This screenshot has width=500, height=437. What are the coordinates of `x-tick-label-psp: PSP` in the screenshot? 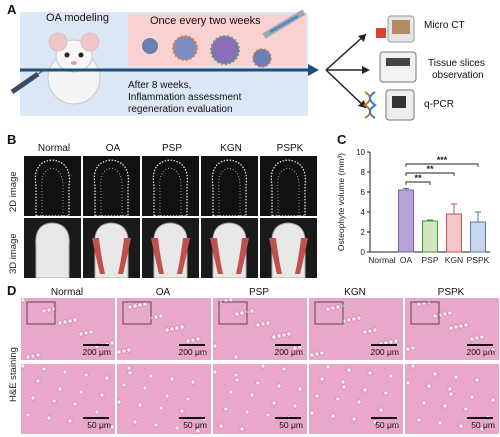 It's located at (429, 260).